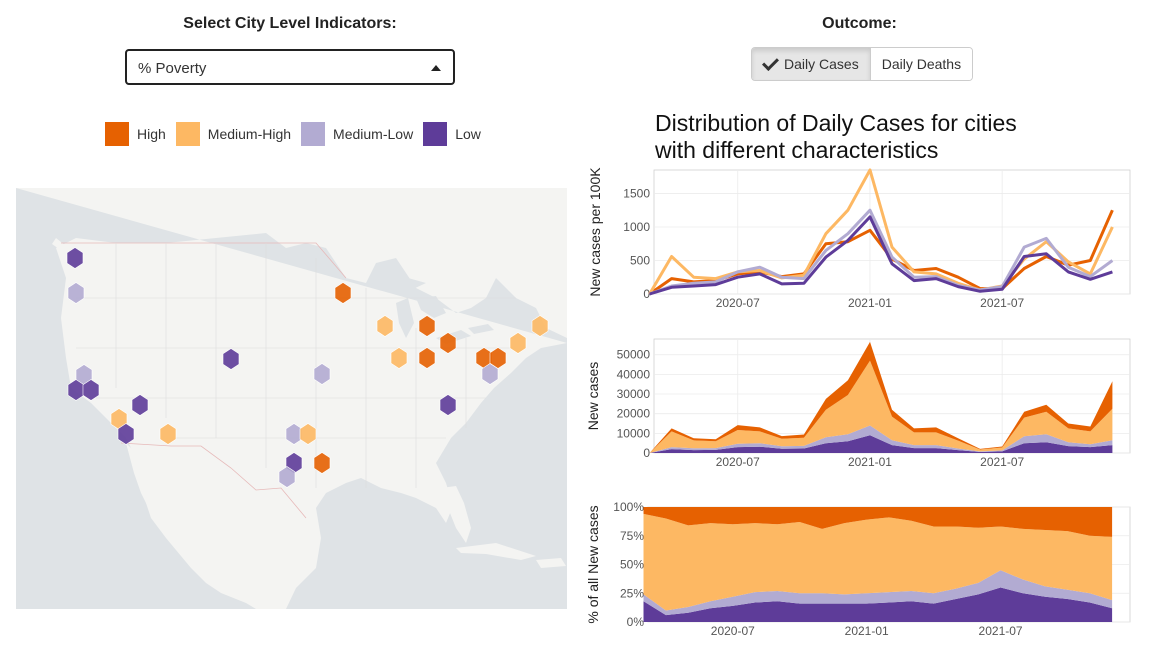 This screenshot has width=1150, height=648. Describe the element at coordinates (632, 536) in the screenshot. I see `y-tick-label: 75%` at that location.